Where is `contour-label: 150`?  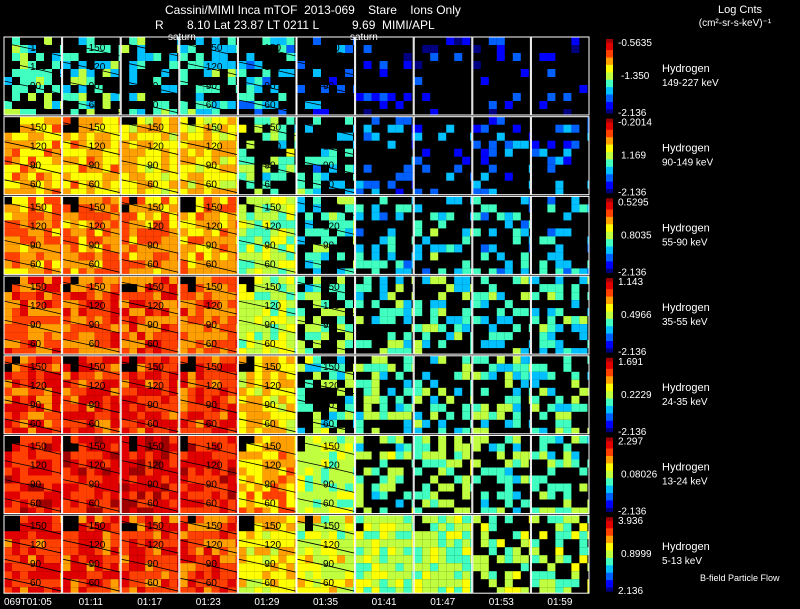 contour-label: 150 is located at coordinates (155, 207).